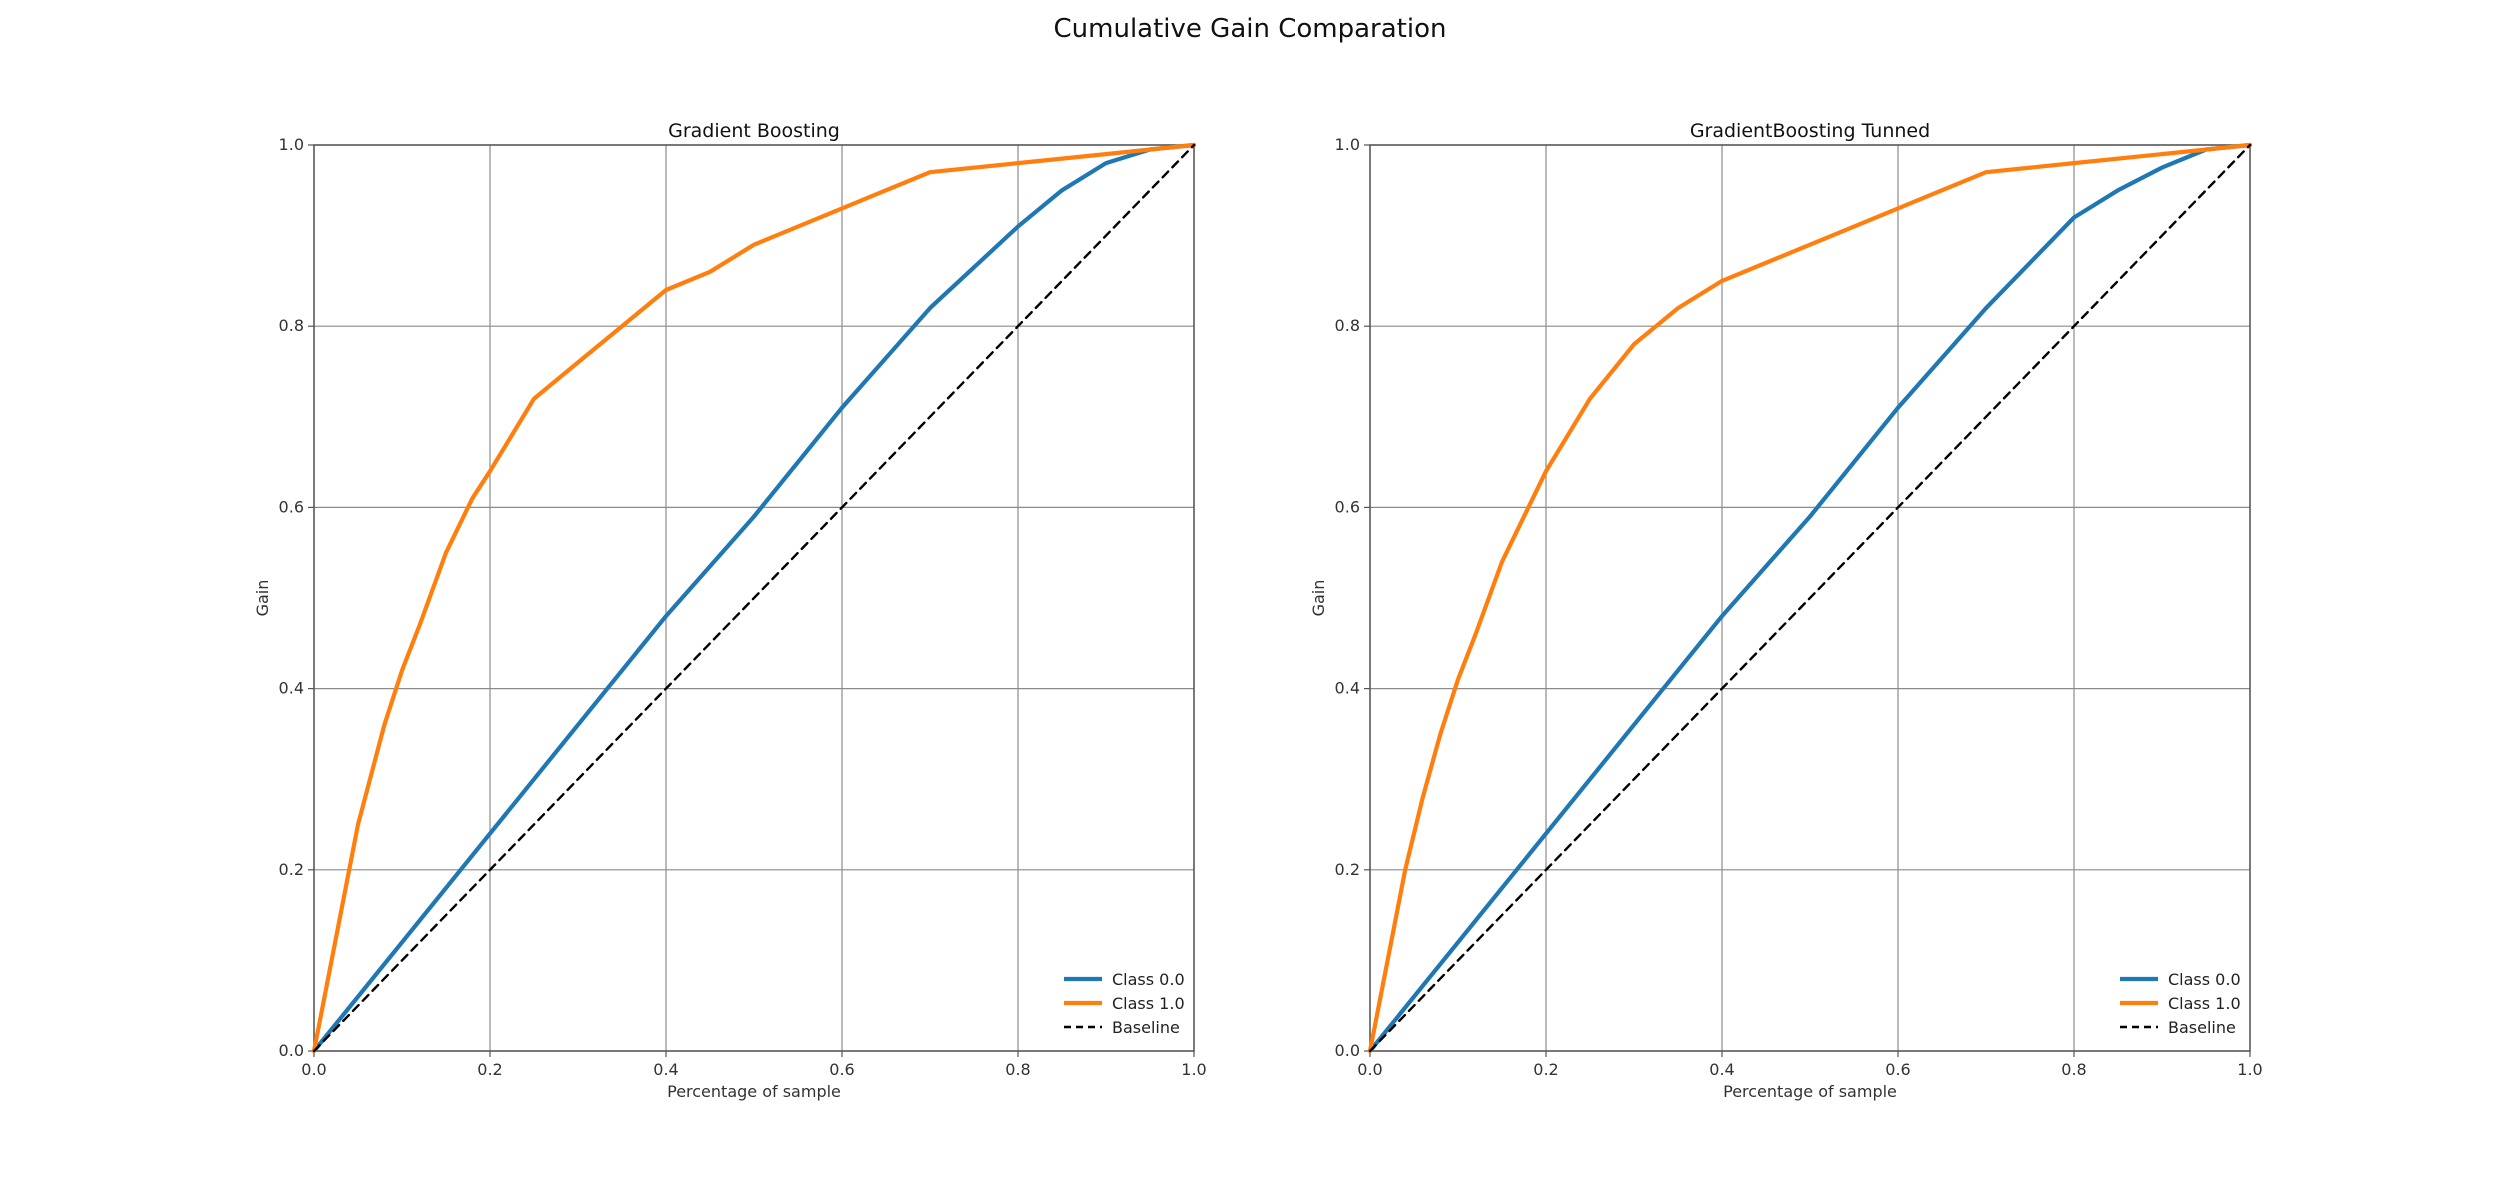 This screenshot has width=2500, height=1200. Describe the element at coordinates (1810, 131) in the screenshot. I see `subplot-title: GradientBoosting Tunned` at that location.